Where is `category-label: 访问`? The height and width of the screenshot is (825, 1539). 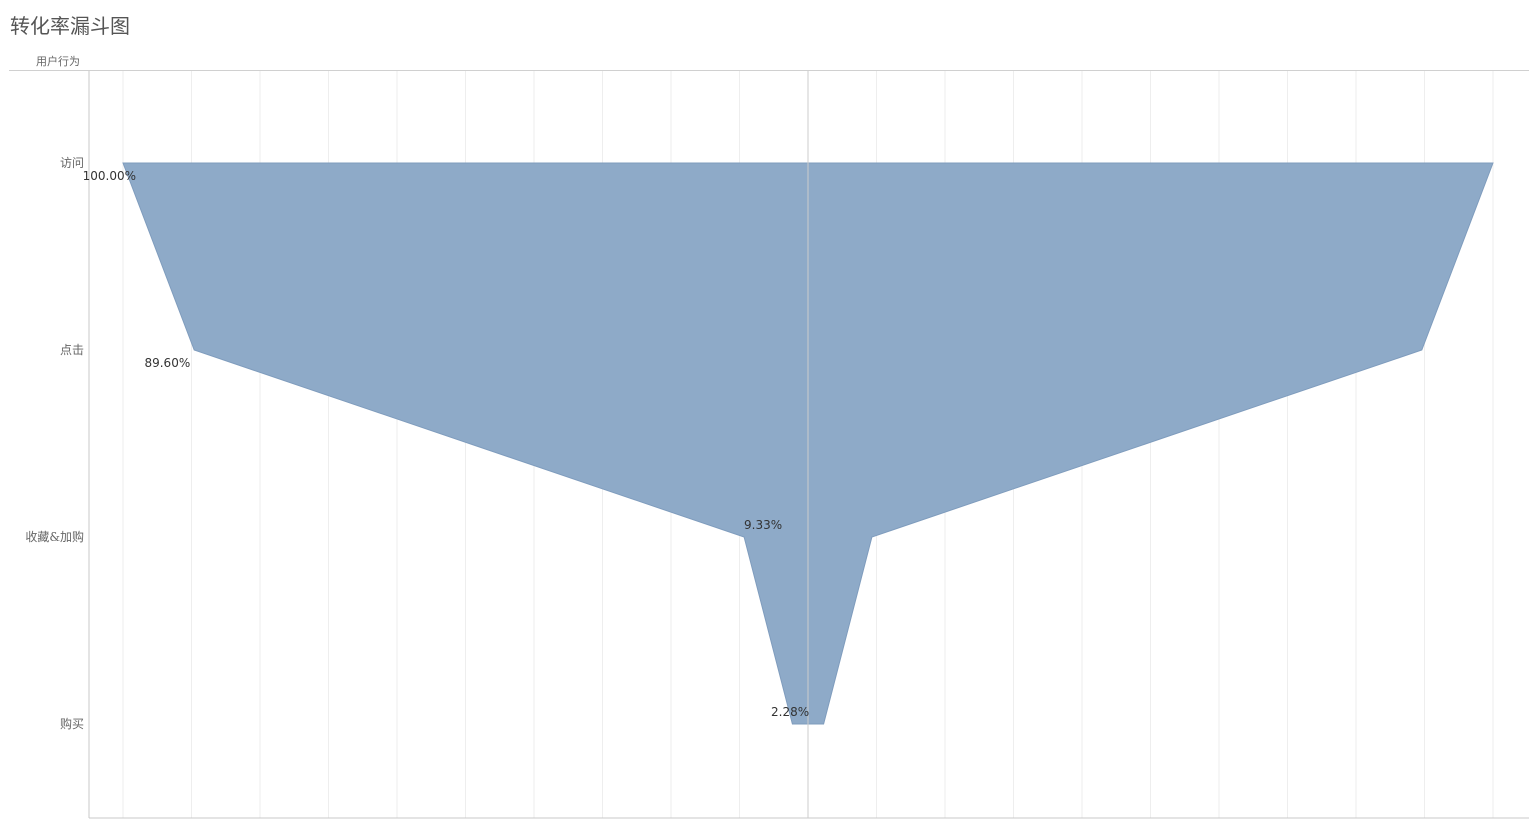 category-label: 访问 is located at coordinates (72, 163).